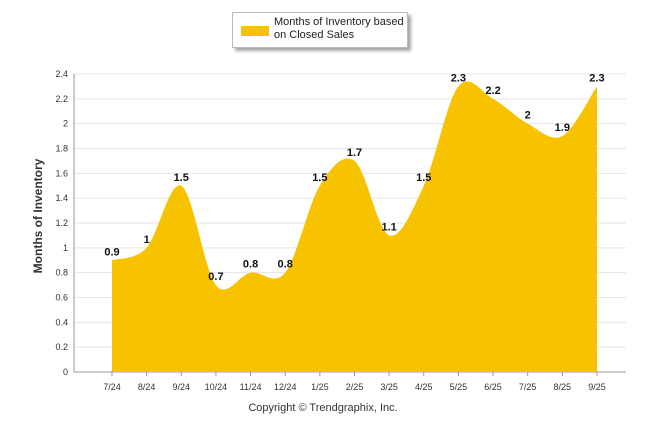  I want to click on y-axis-title: Months of Inventory, so click(38, 216).